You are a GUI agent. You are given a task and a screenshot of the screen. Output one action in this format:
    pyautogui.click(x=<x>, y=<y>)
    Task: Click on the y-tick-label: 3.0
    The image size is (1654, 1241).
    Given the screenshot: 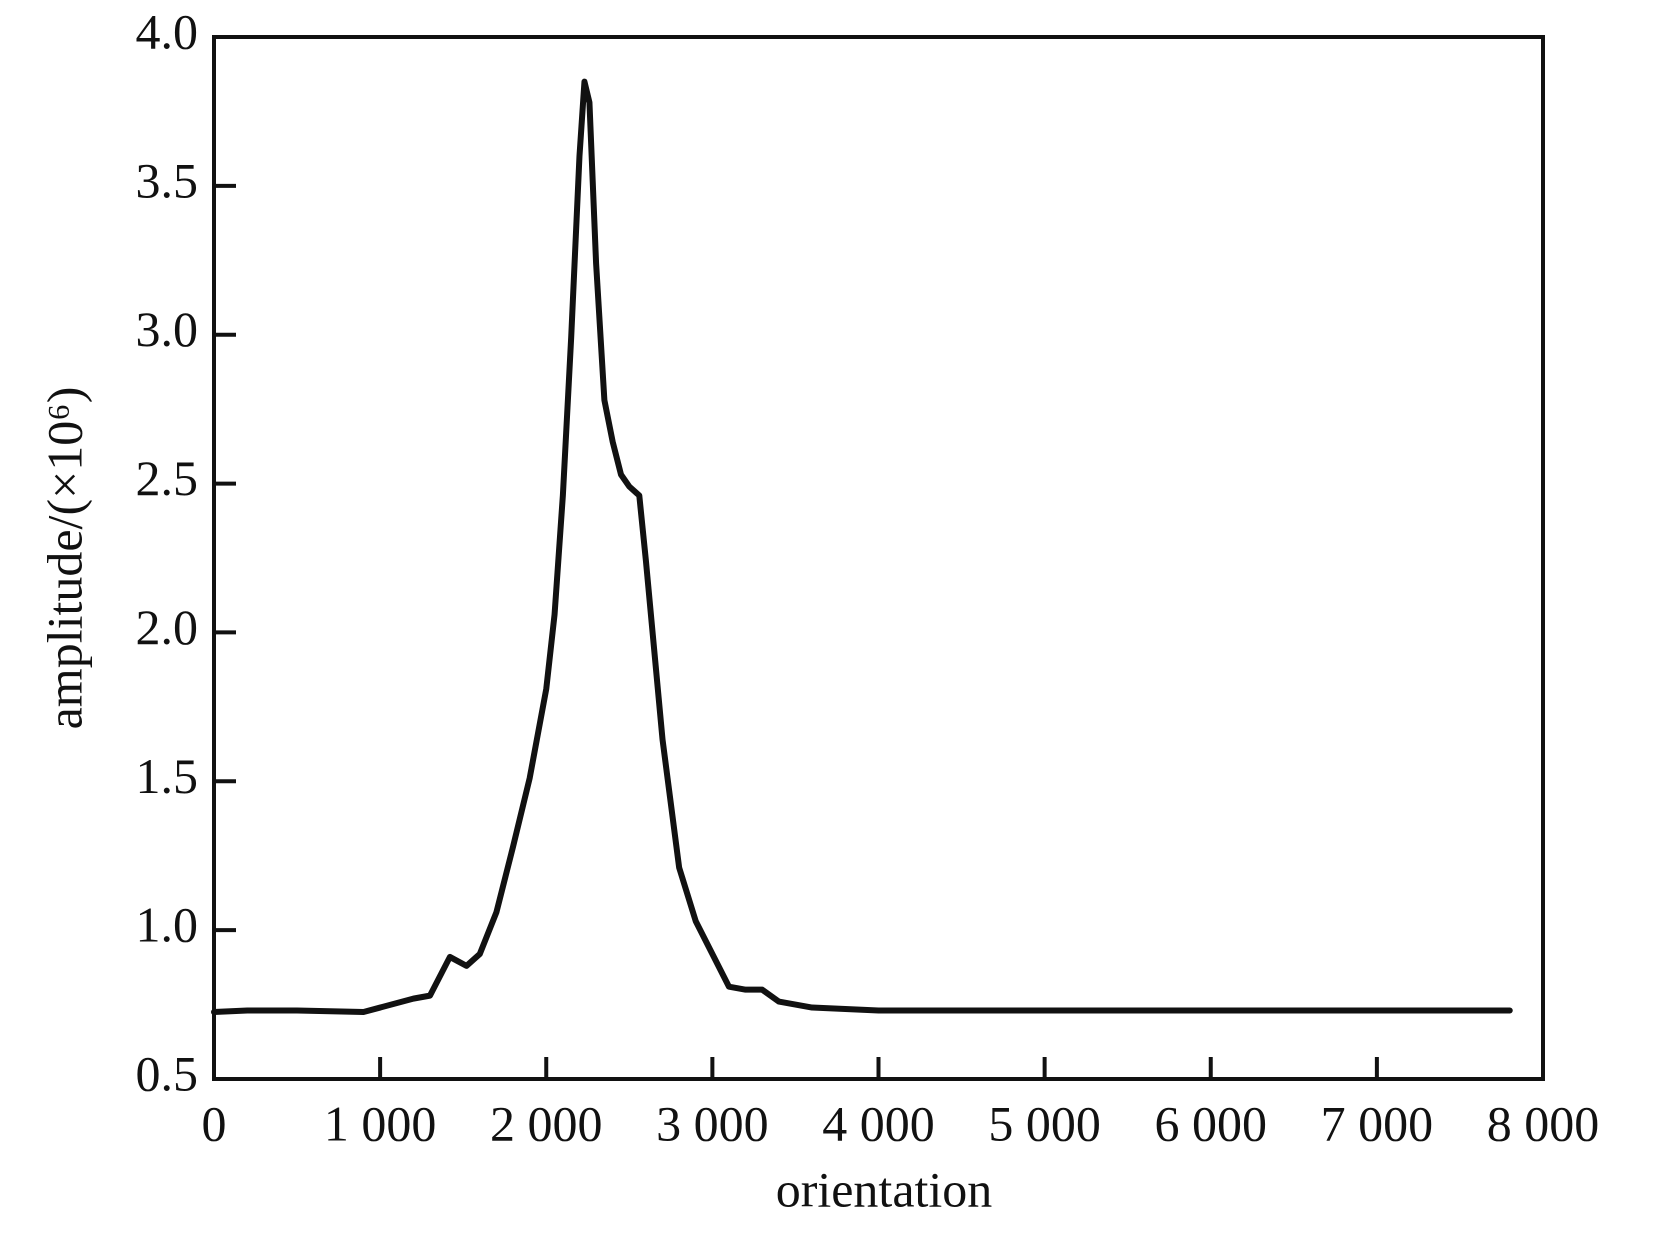 What is the action you would take?
    pyautogui.click(x=167, y=329)
    